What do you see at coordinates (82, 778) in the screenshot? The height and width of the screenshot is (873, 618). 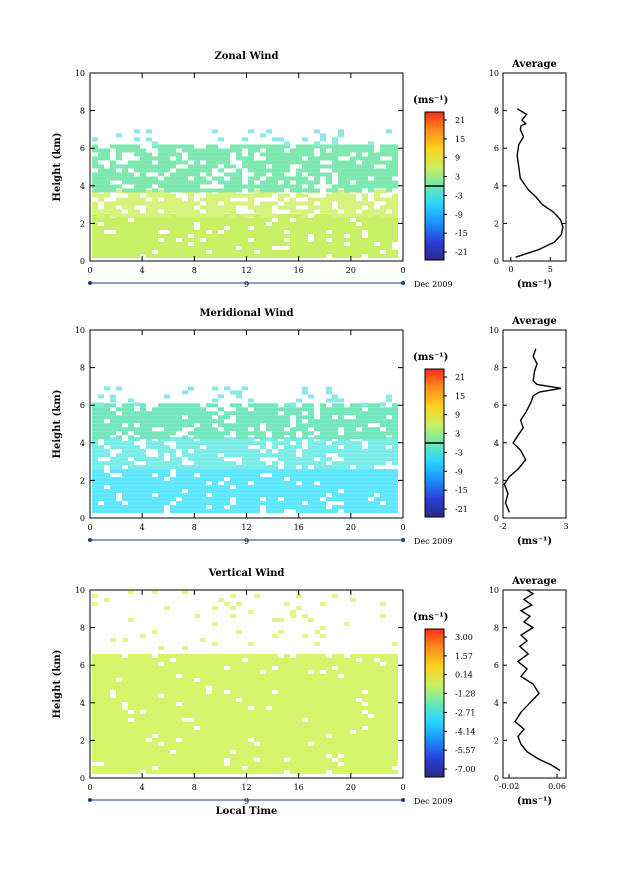 I see `y-tick-label: 0` at bounding box center [82, 778].